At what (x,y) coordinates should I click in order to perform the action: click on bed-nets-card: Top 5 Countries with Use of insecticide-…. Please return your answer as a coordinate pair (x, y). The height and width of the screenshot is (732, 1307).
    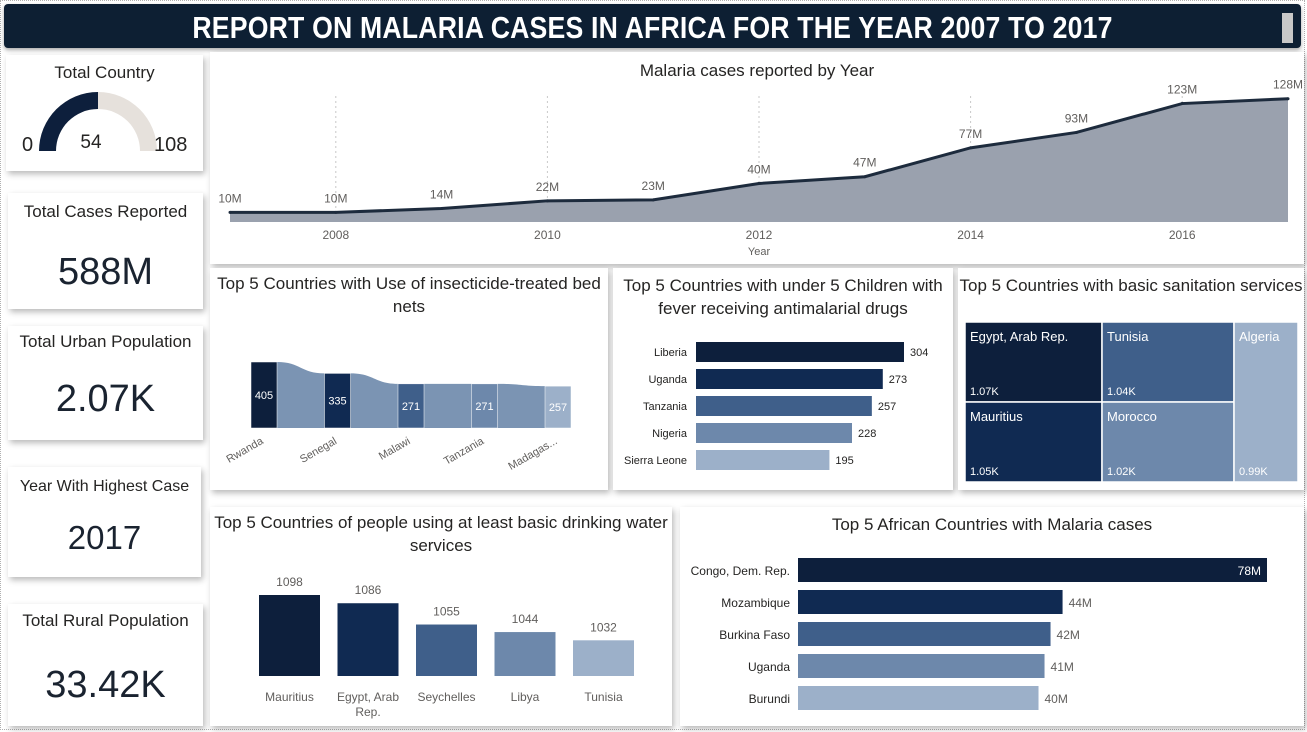
    Looking at the image, I should click on (409, 379).